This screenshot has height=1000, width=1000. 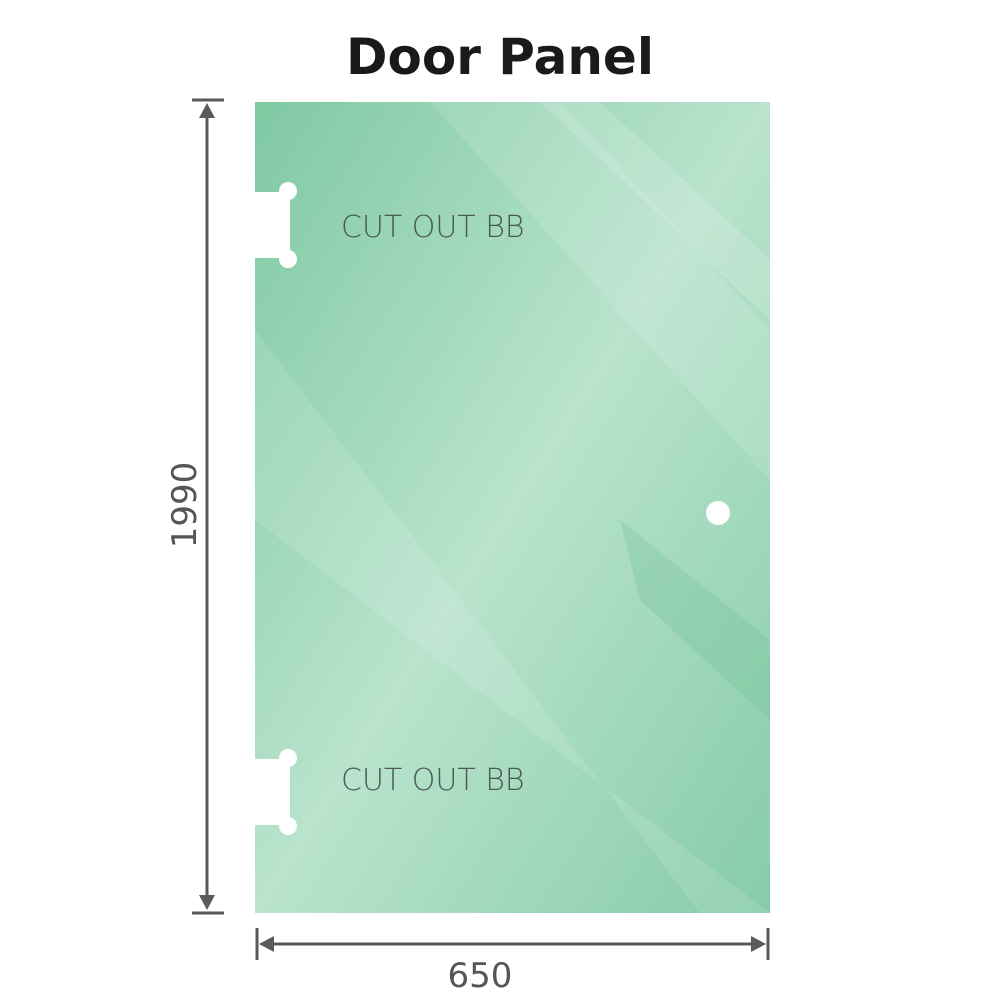 I want to click on height-dimension-line, so click(x=208, y=506).